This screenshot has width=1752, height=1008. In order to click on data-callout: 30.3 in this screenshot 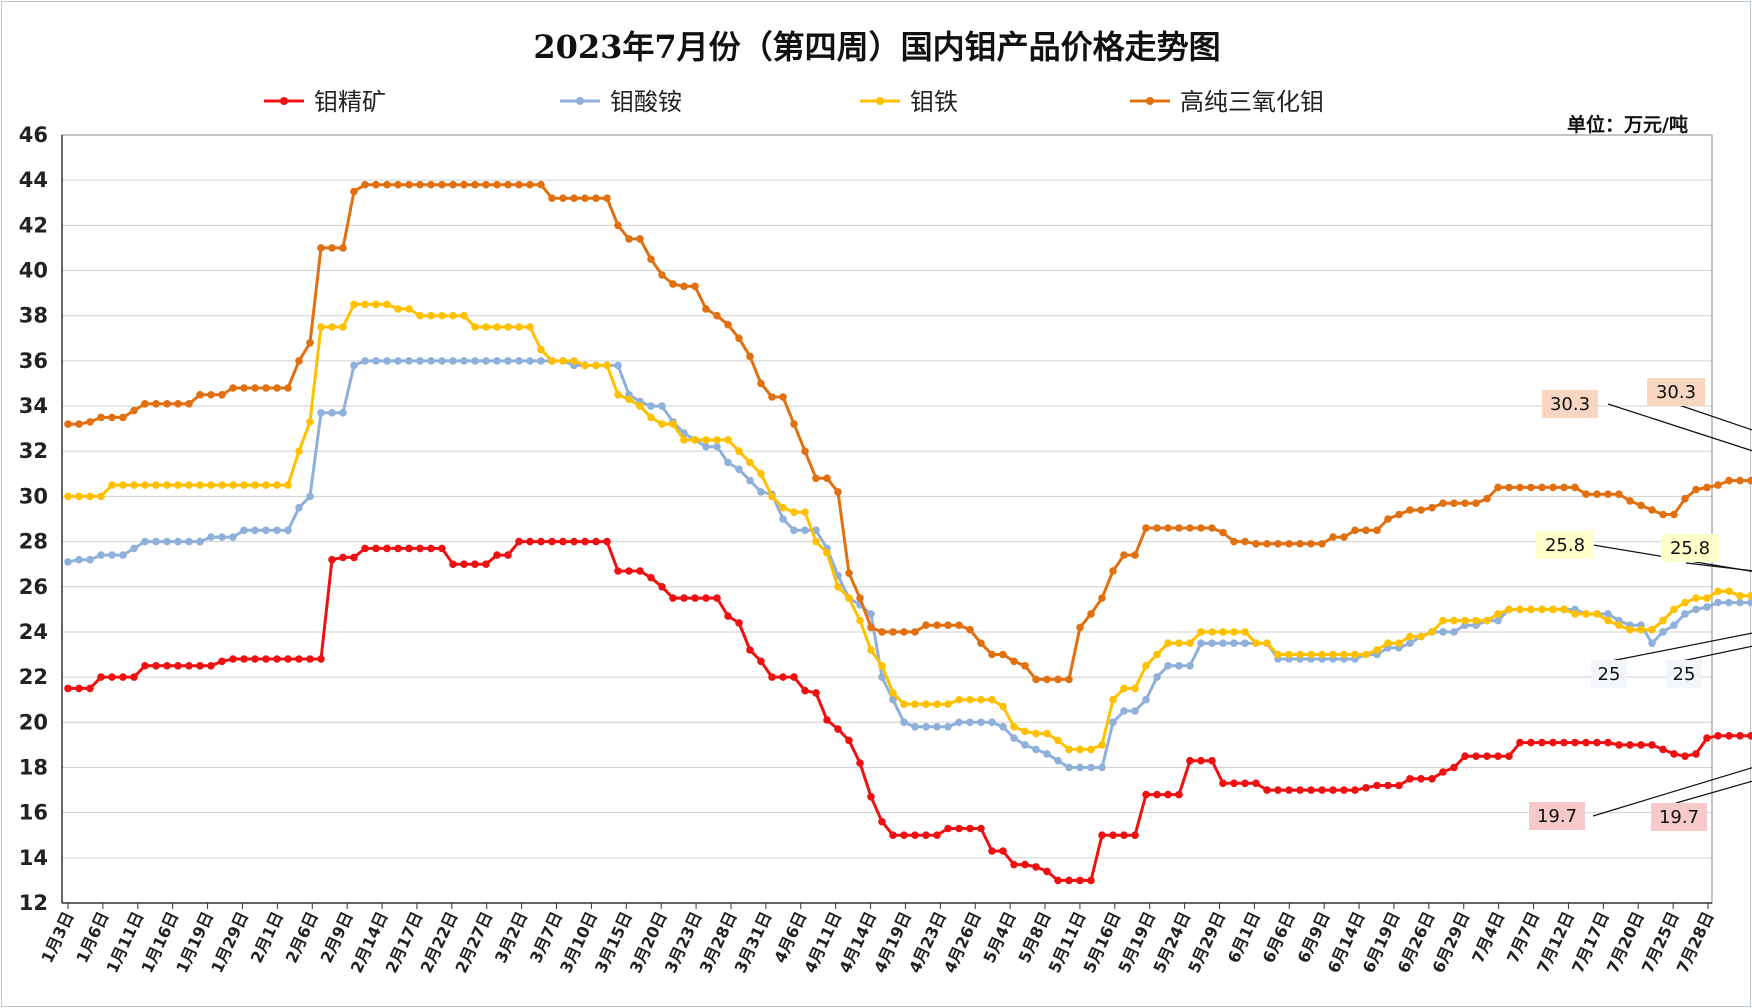, I will do `click(1647, 421)`.